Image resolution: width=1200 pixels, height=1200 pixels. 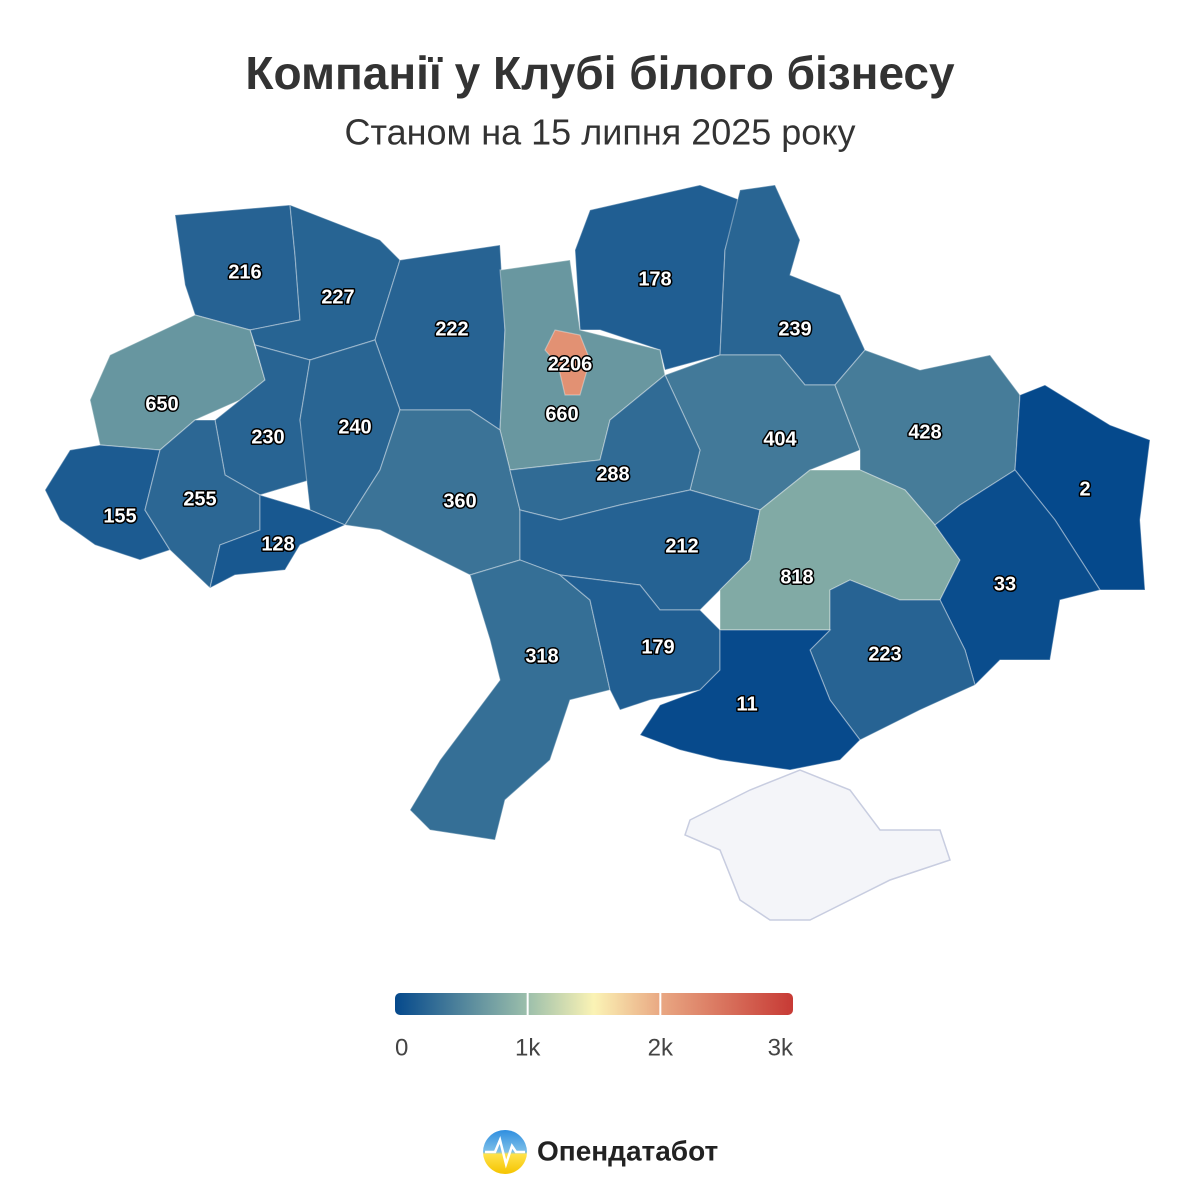 I want to click on value-label: 222, so click(x=451, y=329).